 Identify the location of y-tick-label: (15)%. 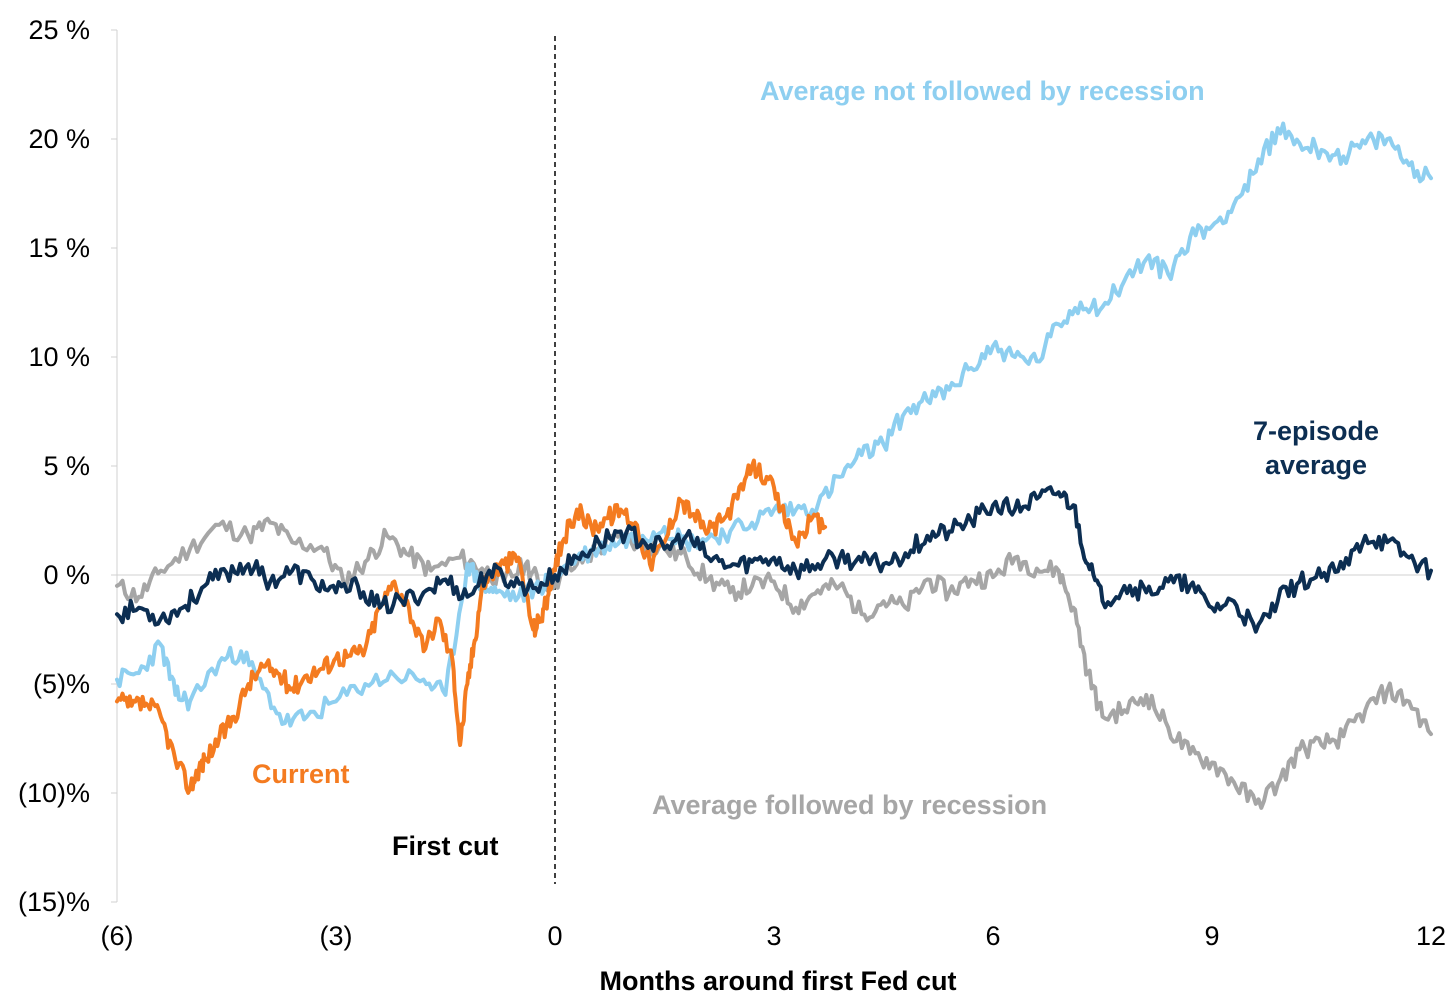
(54, 902).